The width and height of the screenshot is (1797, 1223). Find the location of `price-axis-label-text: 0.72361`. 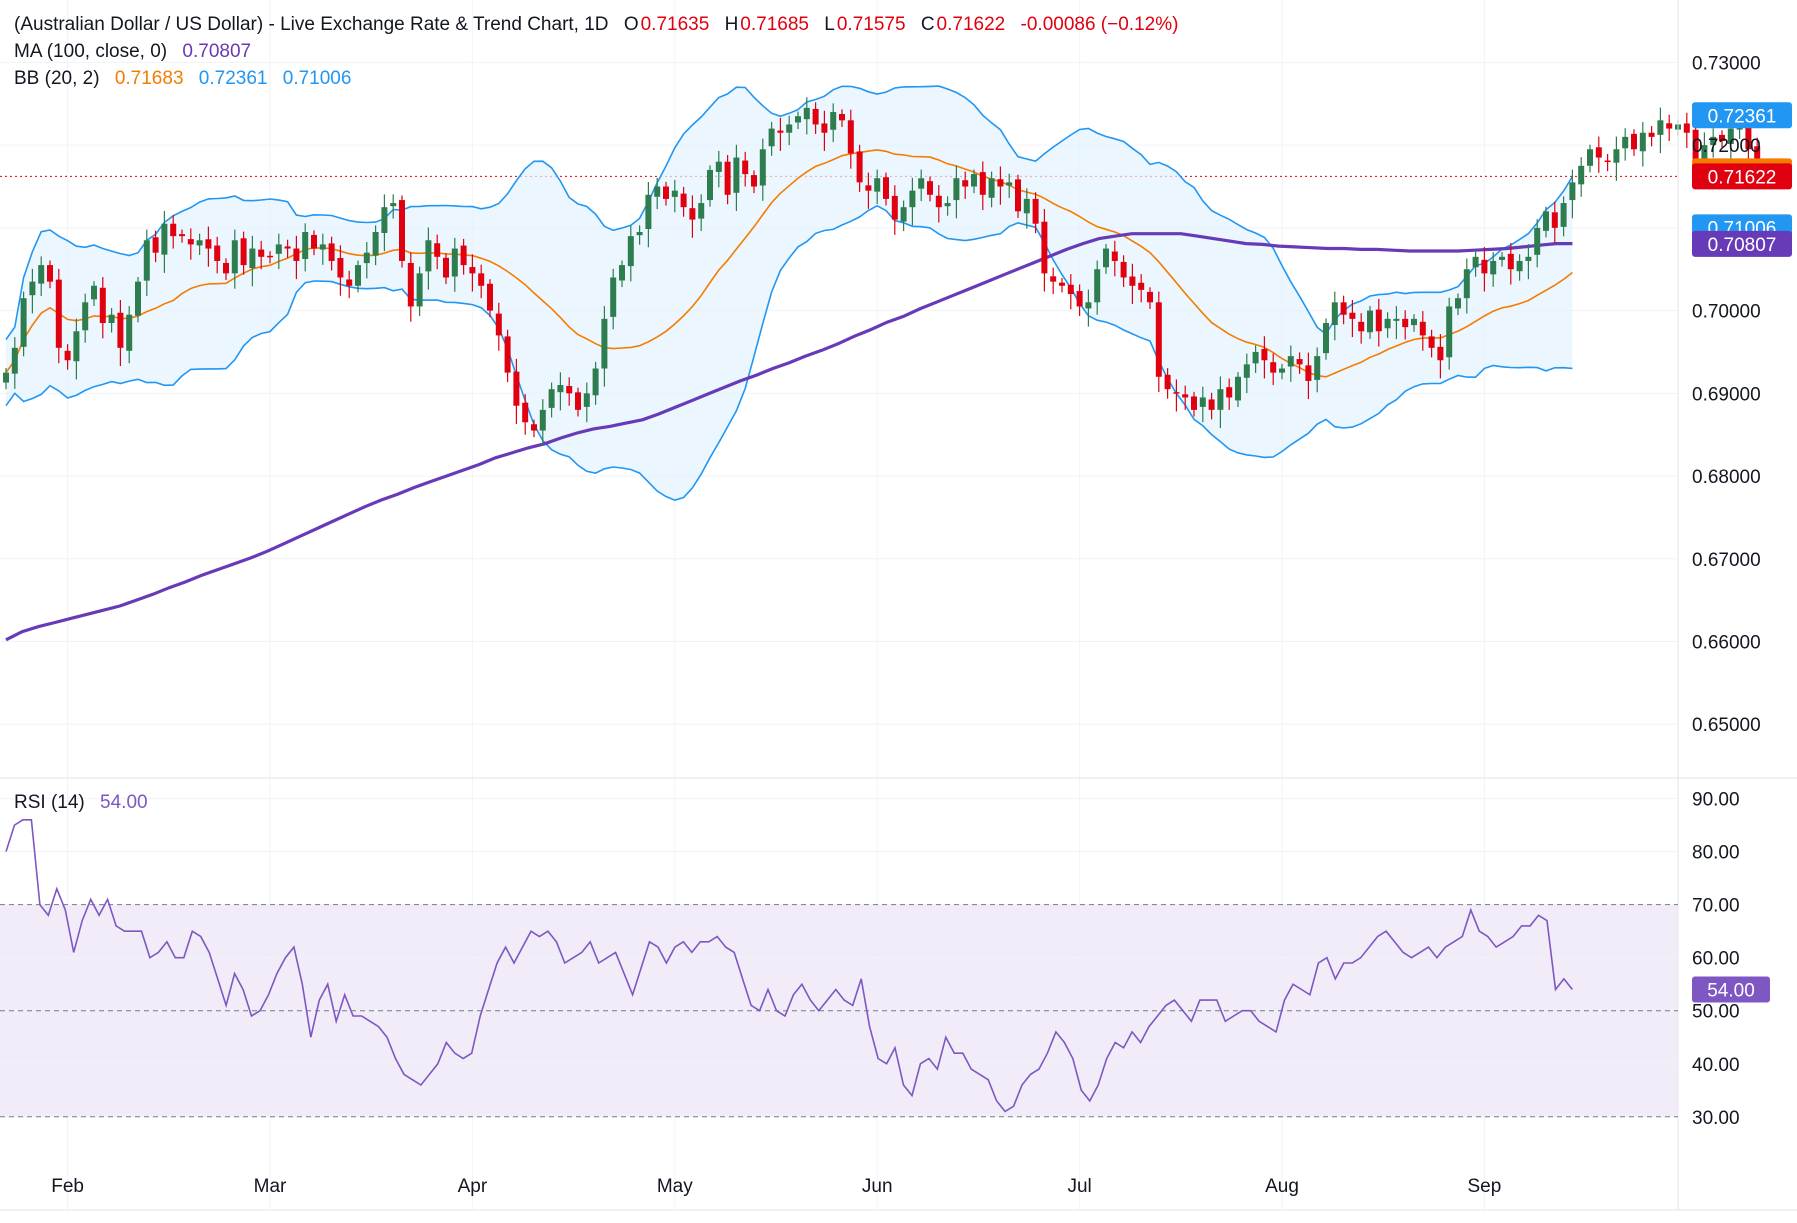

price-axis-label-text: 0.72361 is located at coordinates (1742, 116).